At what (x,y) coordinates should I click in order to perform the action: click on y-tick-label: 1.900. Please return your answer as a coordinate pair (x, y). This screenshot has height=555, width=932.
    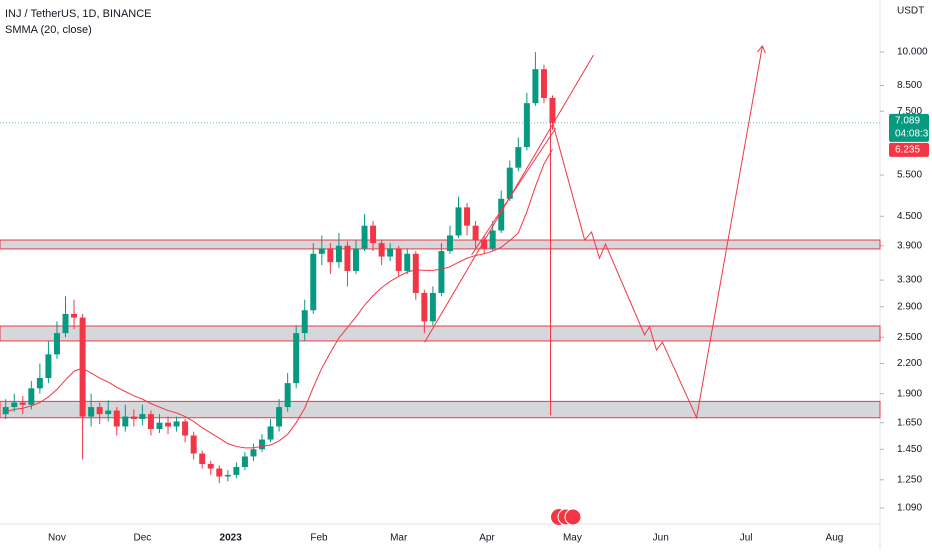
    Looking at the image, I should click on (909, 393).